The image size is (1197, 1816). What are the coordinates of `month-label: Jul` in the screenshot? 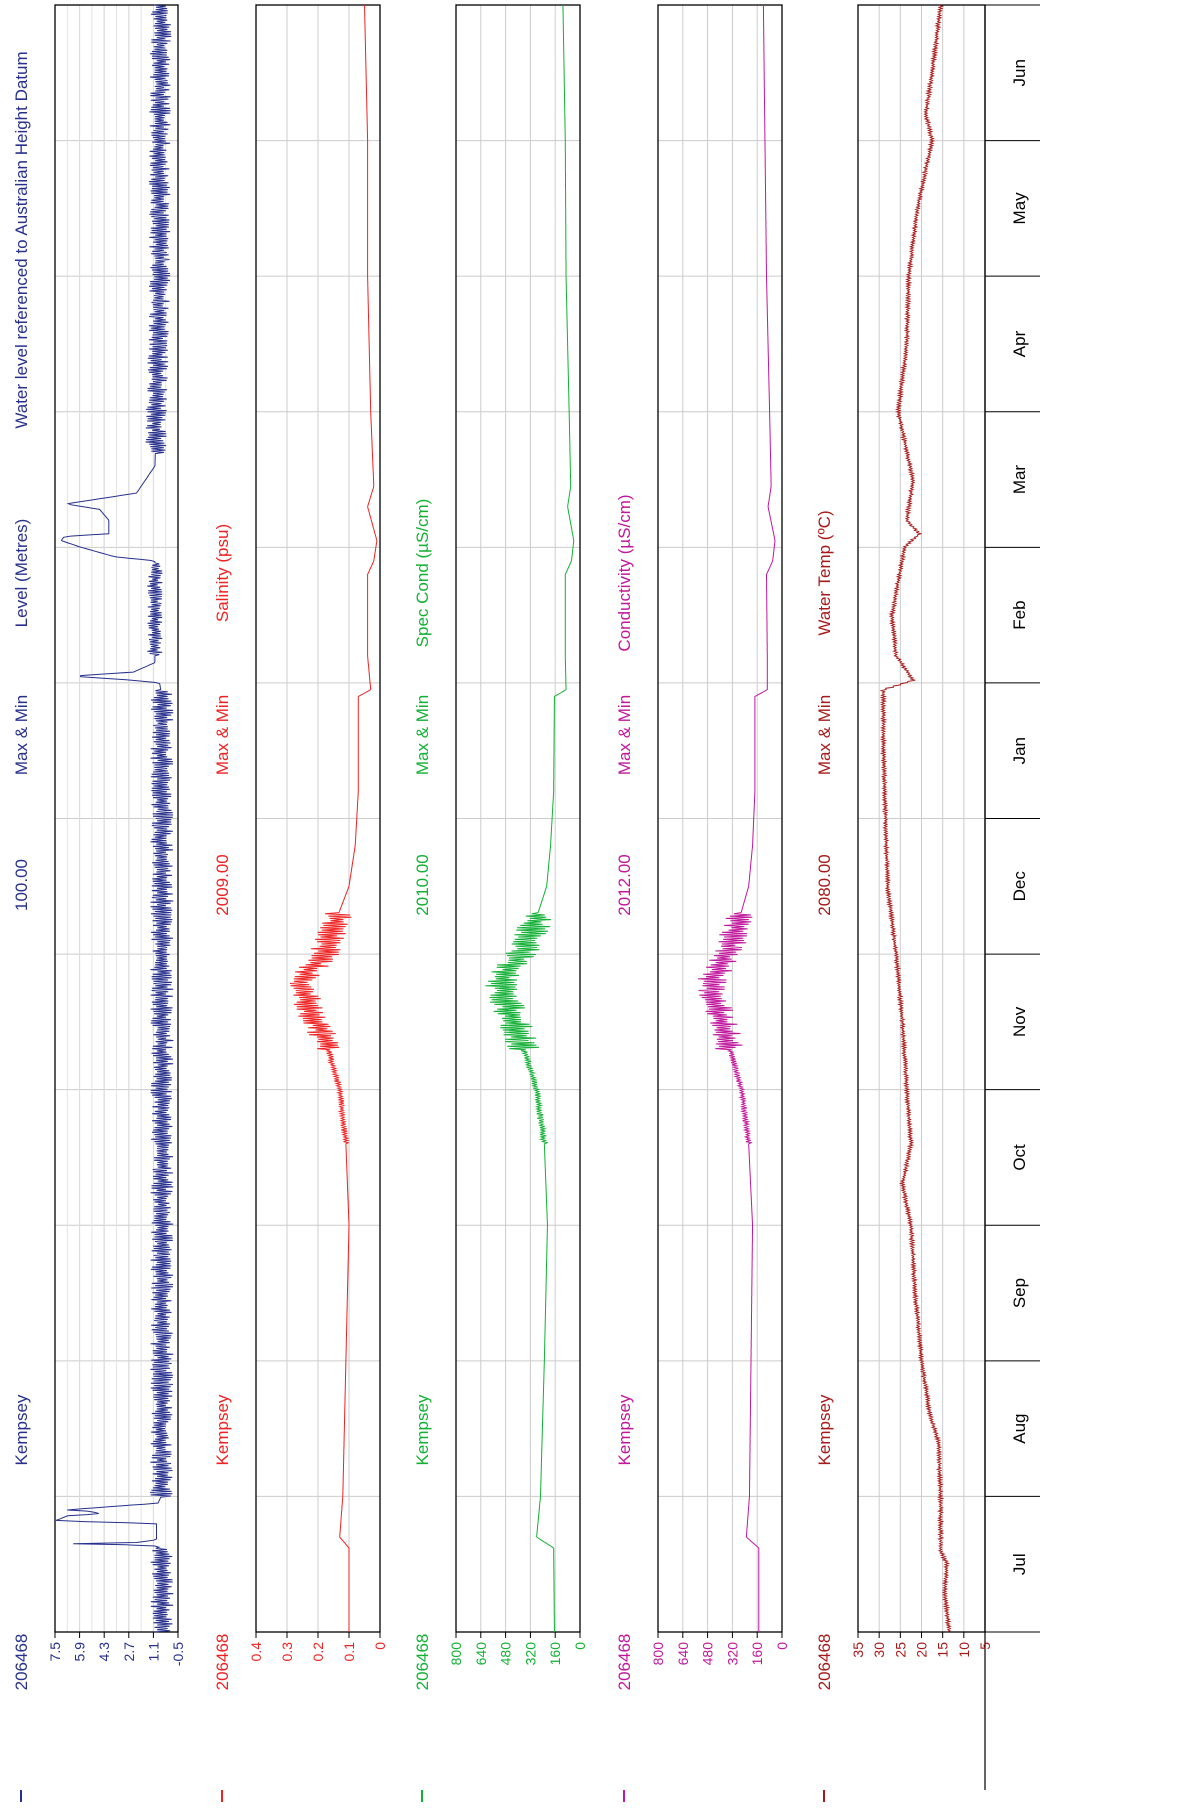 It's located at (1019, 1564).